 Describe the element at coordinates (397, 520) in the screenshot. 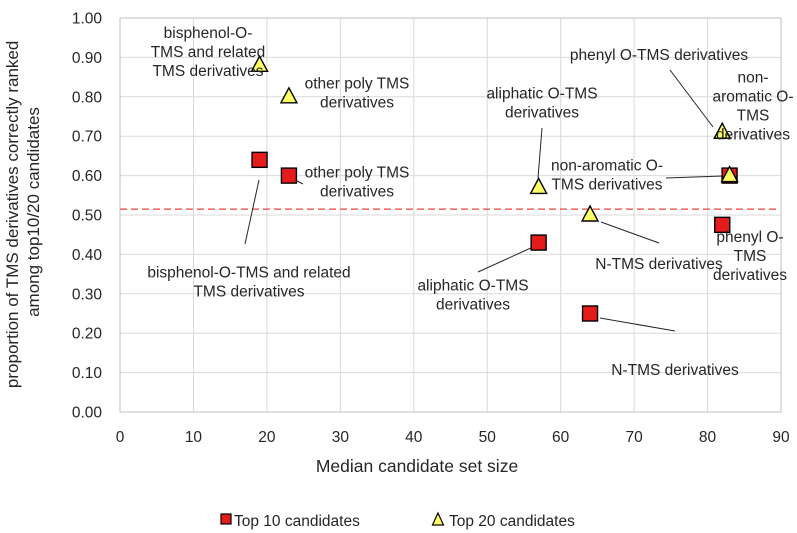

I see `legend: Top 10 candidates Top 20 candidates` at that location.